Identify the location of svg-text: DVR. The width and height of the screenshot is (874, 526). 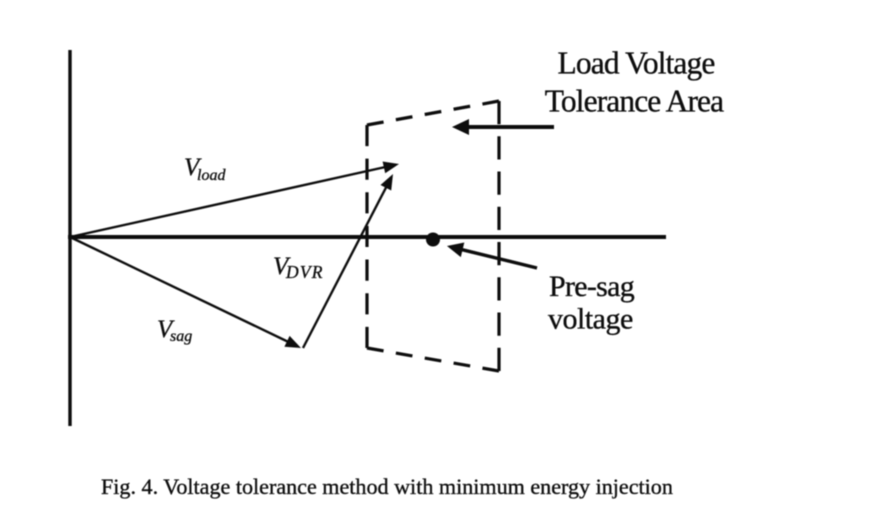
(304, 272).